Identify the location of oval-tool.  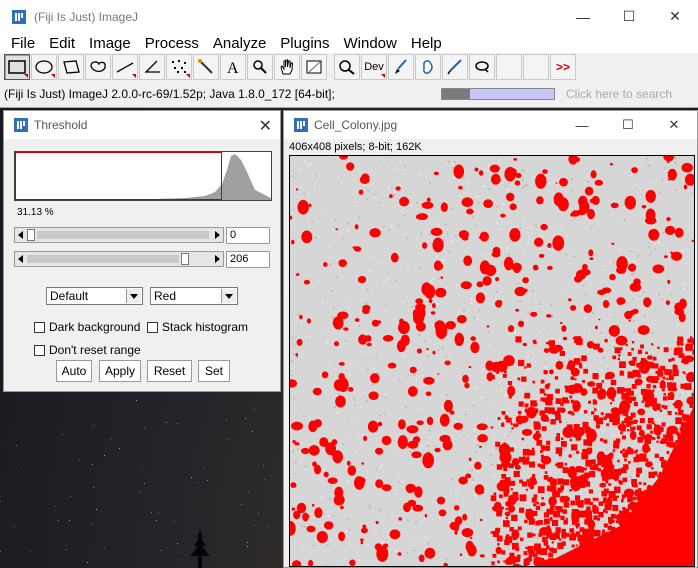
(44, 67).